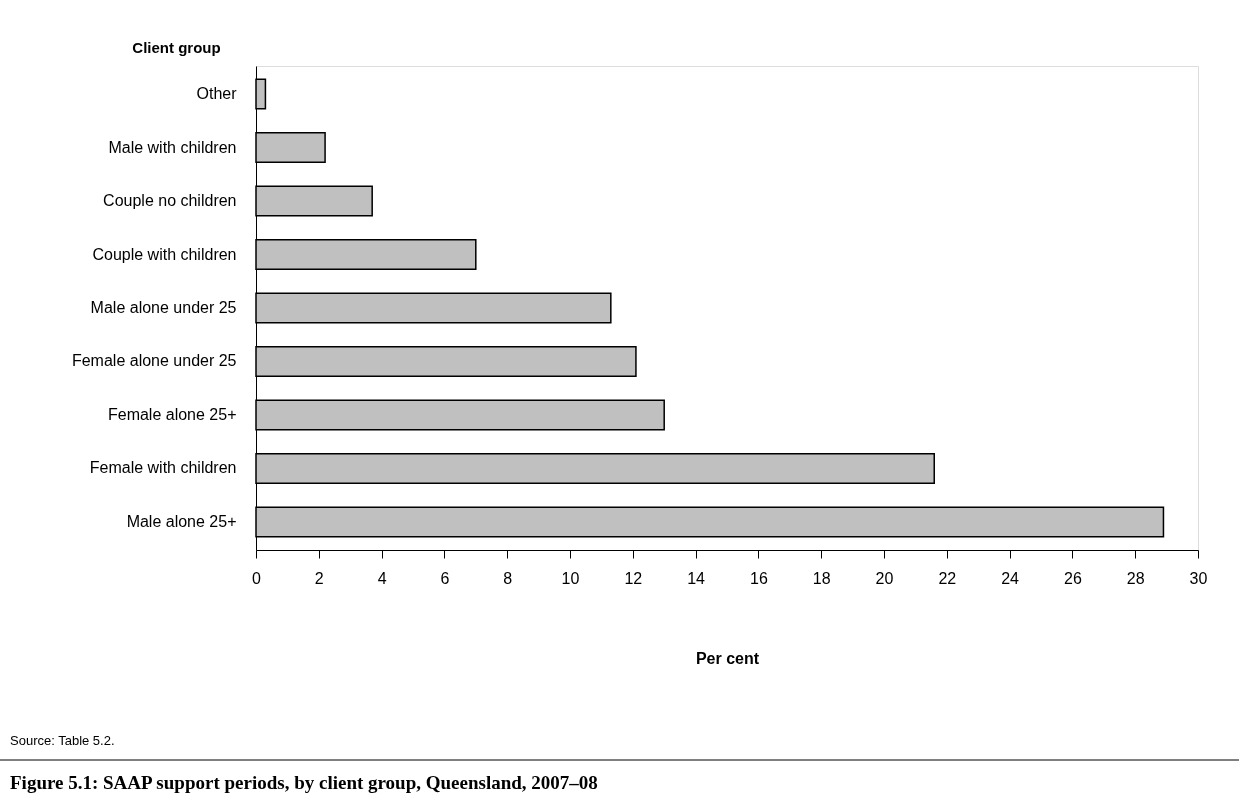 Image resolution: width=1239 pixels, height=803 pixels. I want to click on x-tick-label: 4, so click(382, 578).